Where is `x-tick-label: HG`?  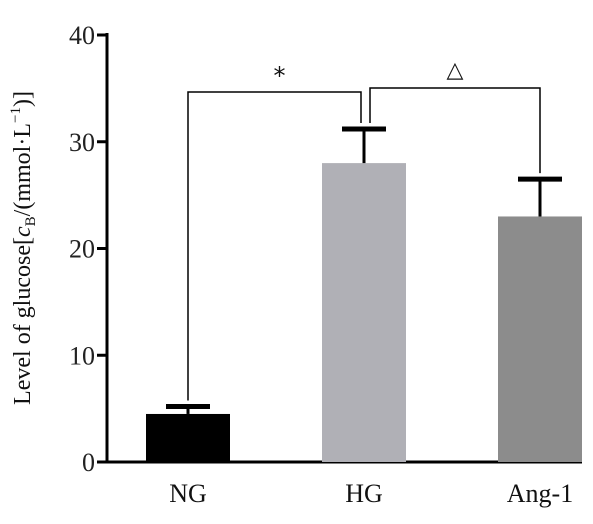
x-tick-label: HG is located at coordinates (364, 493).